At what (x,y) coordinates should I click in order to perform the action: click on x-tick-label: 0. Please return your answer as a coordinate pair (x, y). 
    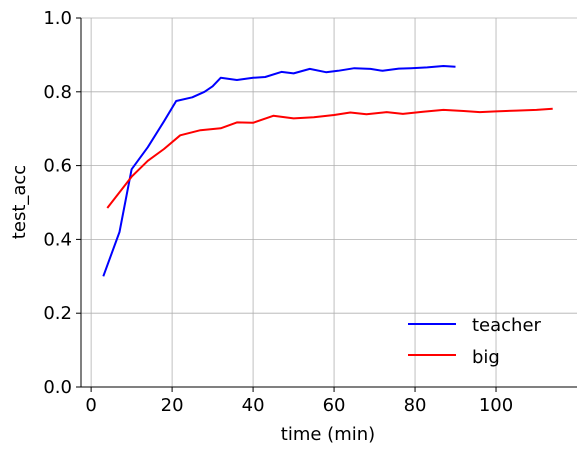
    Looking at the image, I should click on (90, 405).